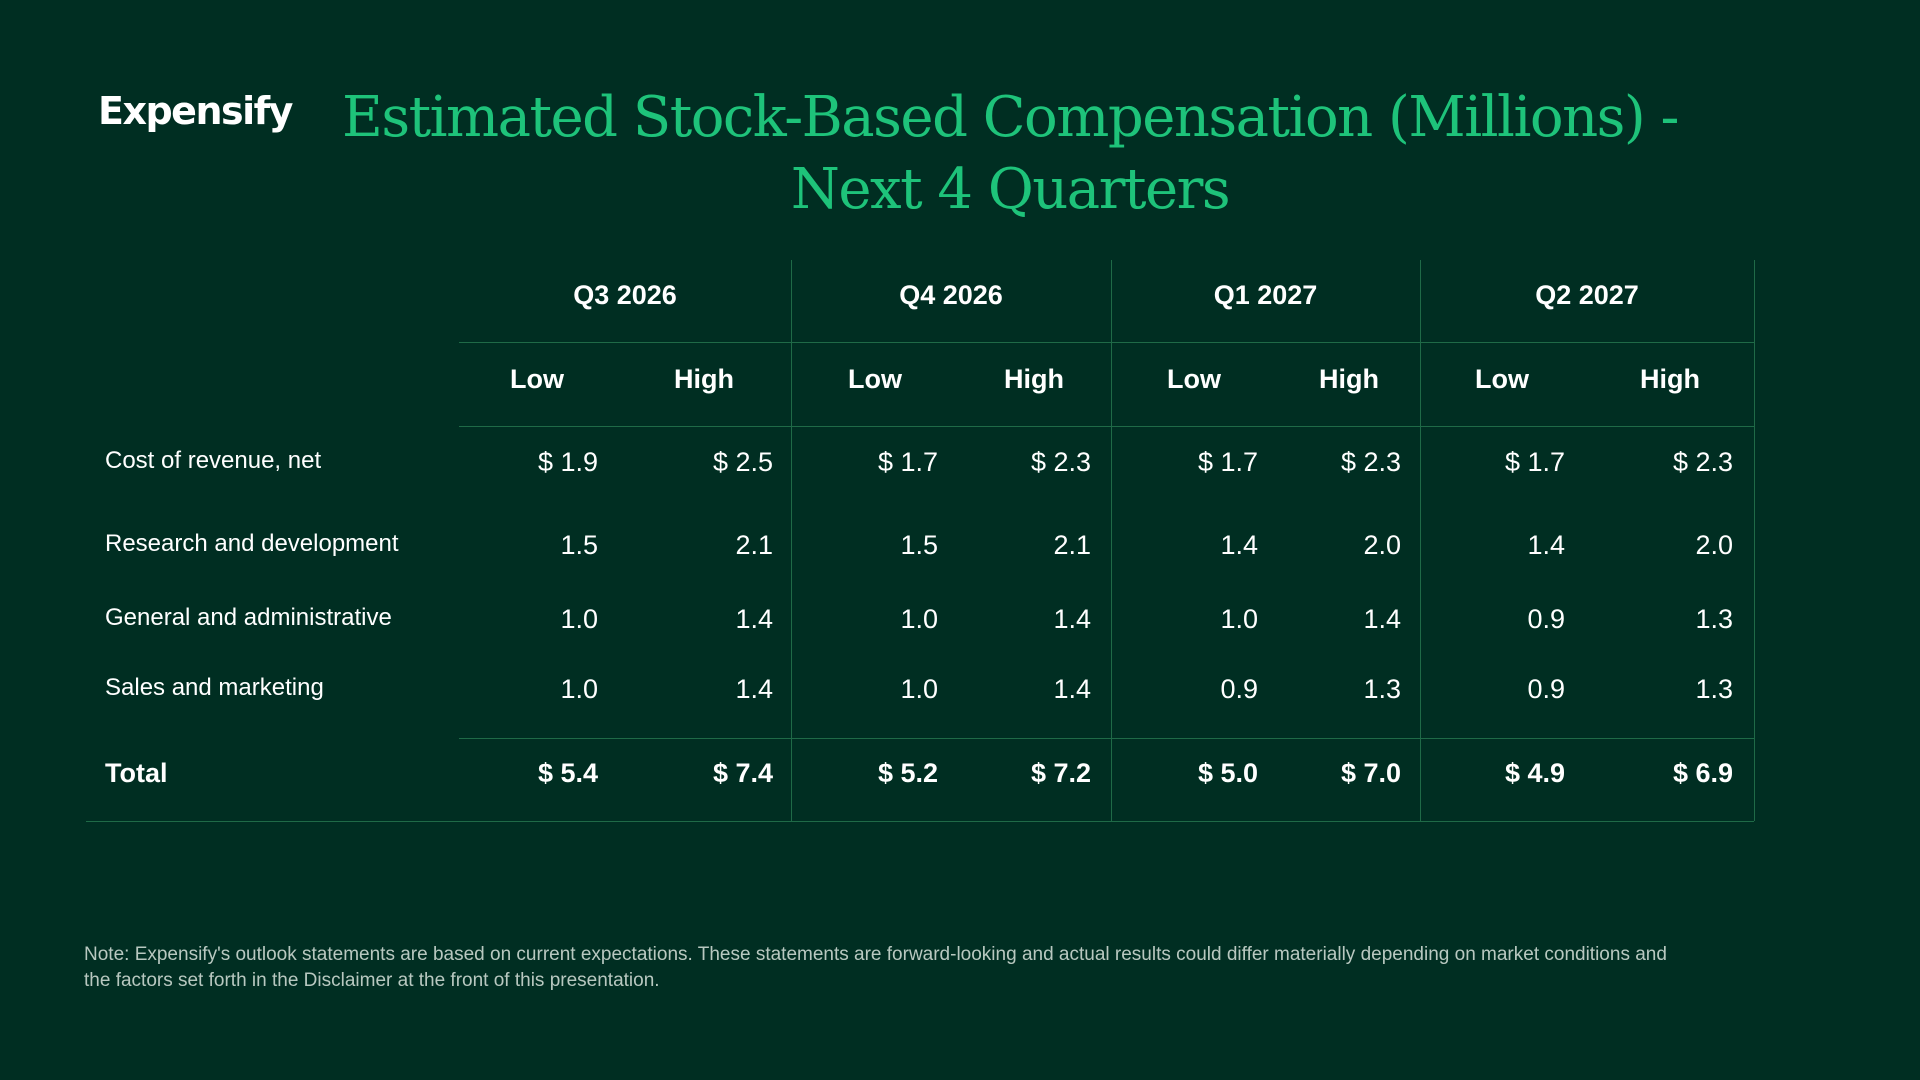 This screenshot has height=1080, width=1920. What do you see at coordinates (1754, 540) in the screenshot?
I see `divider-right-edge` at bounding box center [1754, 540].